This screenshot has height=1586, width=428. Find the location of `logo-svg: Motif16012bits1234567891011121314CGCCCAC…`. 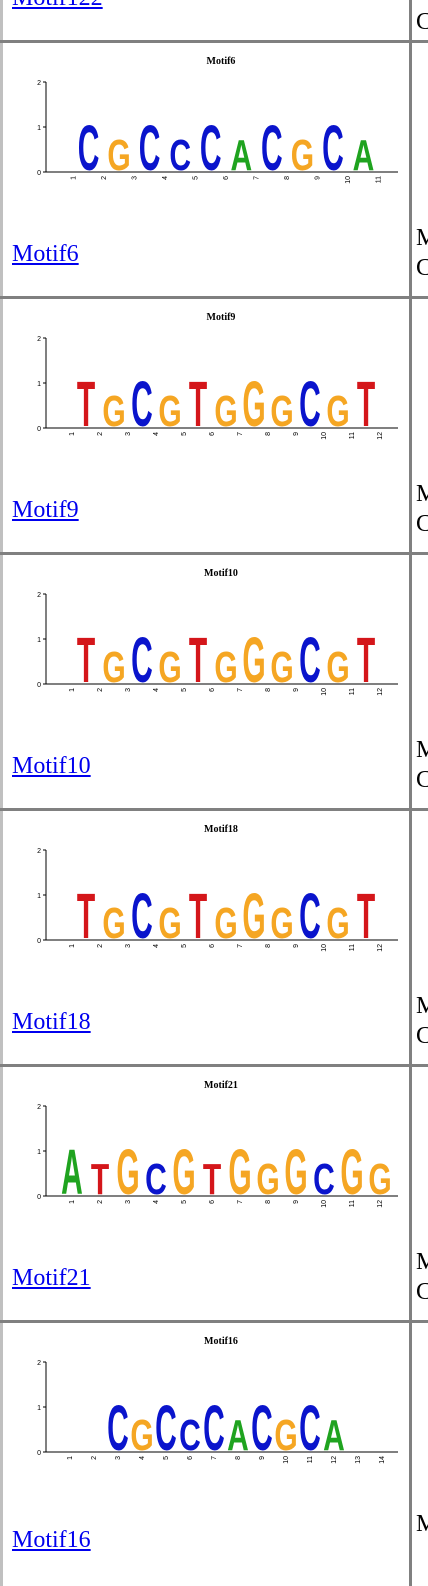

logo-svg: Motif16012bits1234567891011121314CGCCCAC… is located at coordinates (217, 1400).